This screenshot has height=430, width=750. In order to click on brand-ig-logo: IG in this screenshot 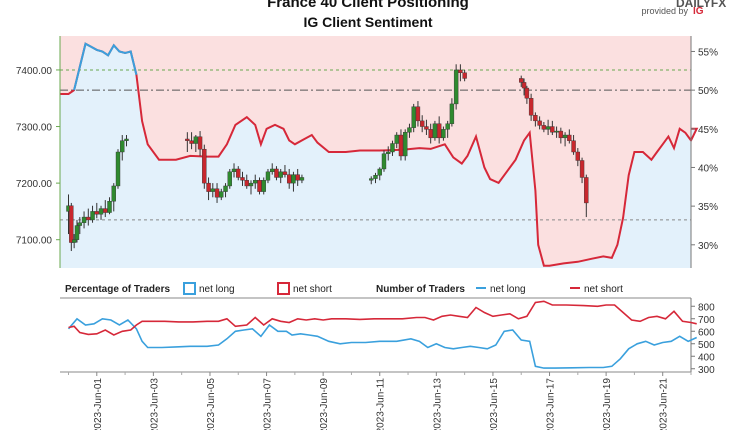, I will do `click(698, 11)`.